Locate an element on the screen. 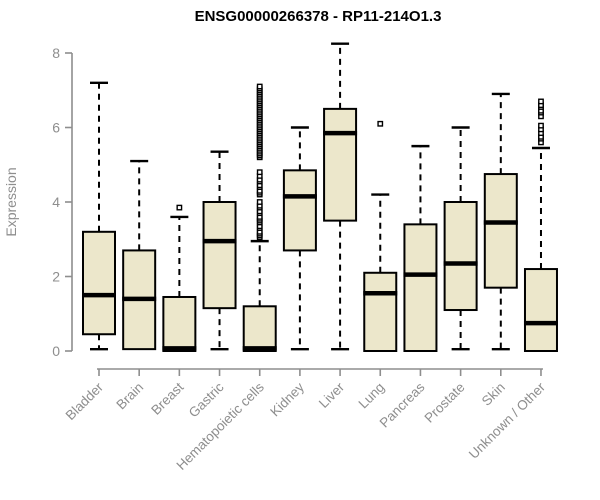  y-tick-label: 6 is located at coordinates (56, 128).